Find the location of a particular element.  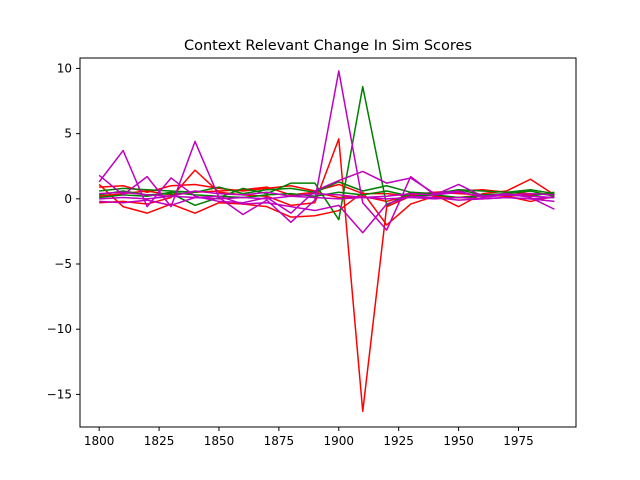

y-tick-label: 0 is located at coordinates (68, 199).